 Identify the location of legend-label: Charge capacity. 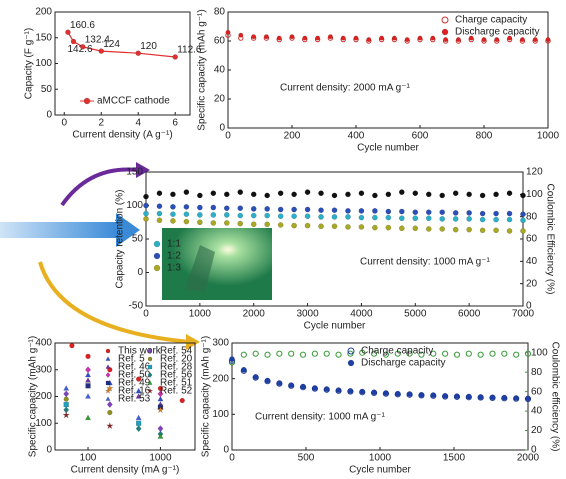
(397, 351).